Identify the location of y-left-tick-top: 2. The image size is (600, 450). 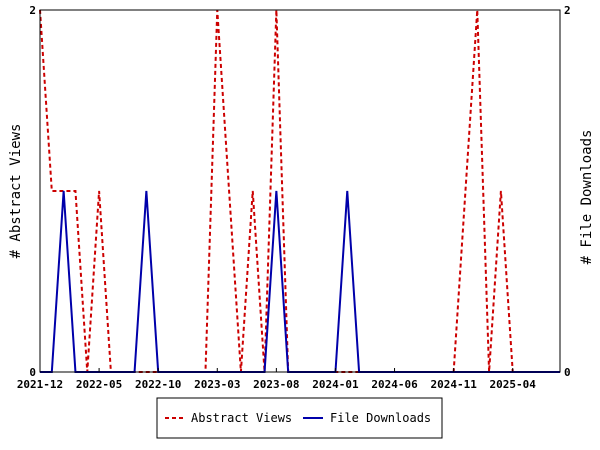
(32, 10).